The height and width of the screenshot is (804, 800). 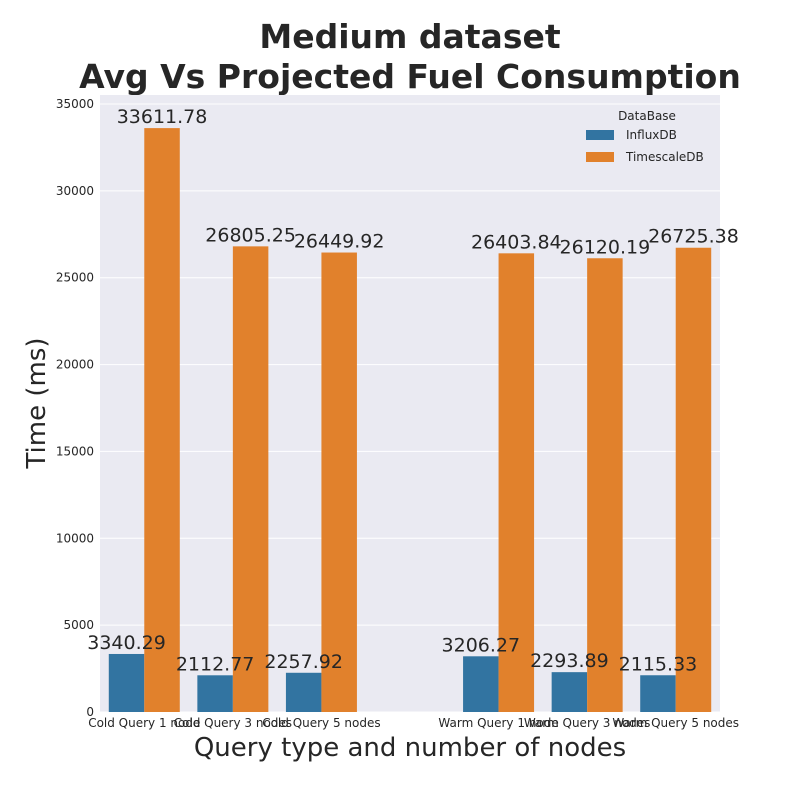 I want to click on y-tick-label: 10000, so click(x=75, y=538).